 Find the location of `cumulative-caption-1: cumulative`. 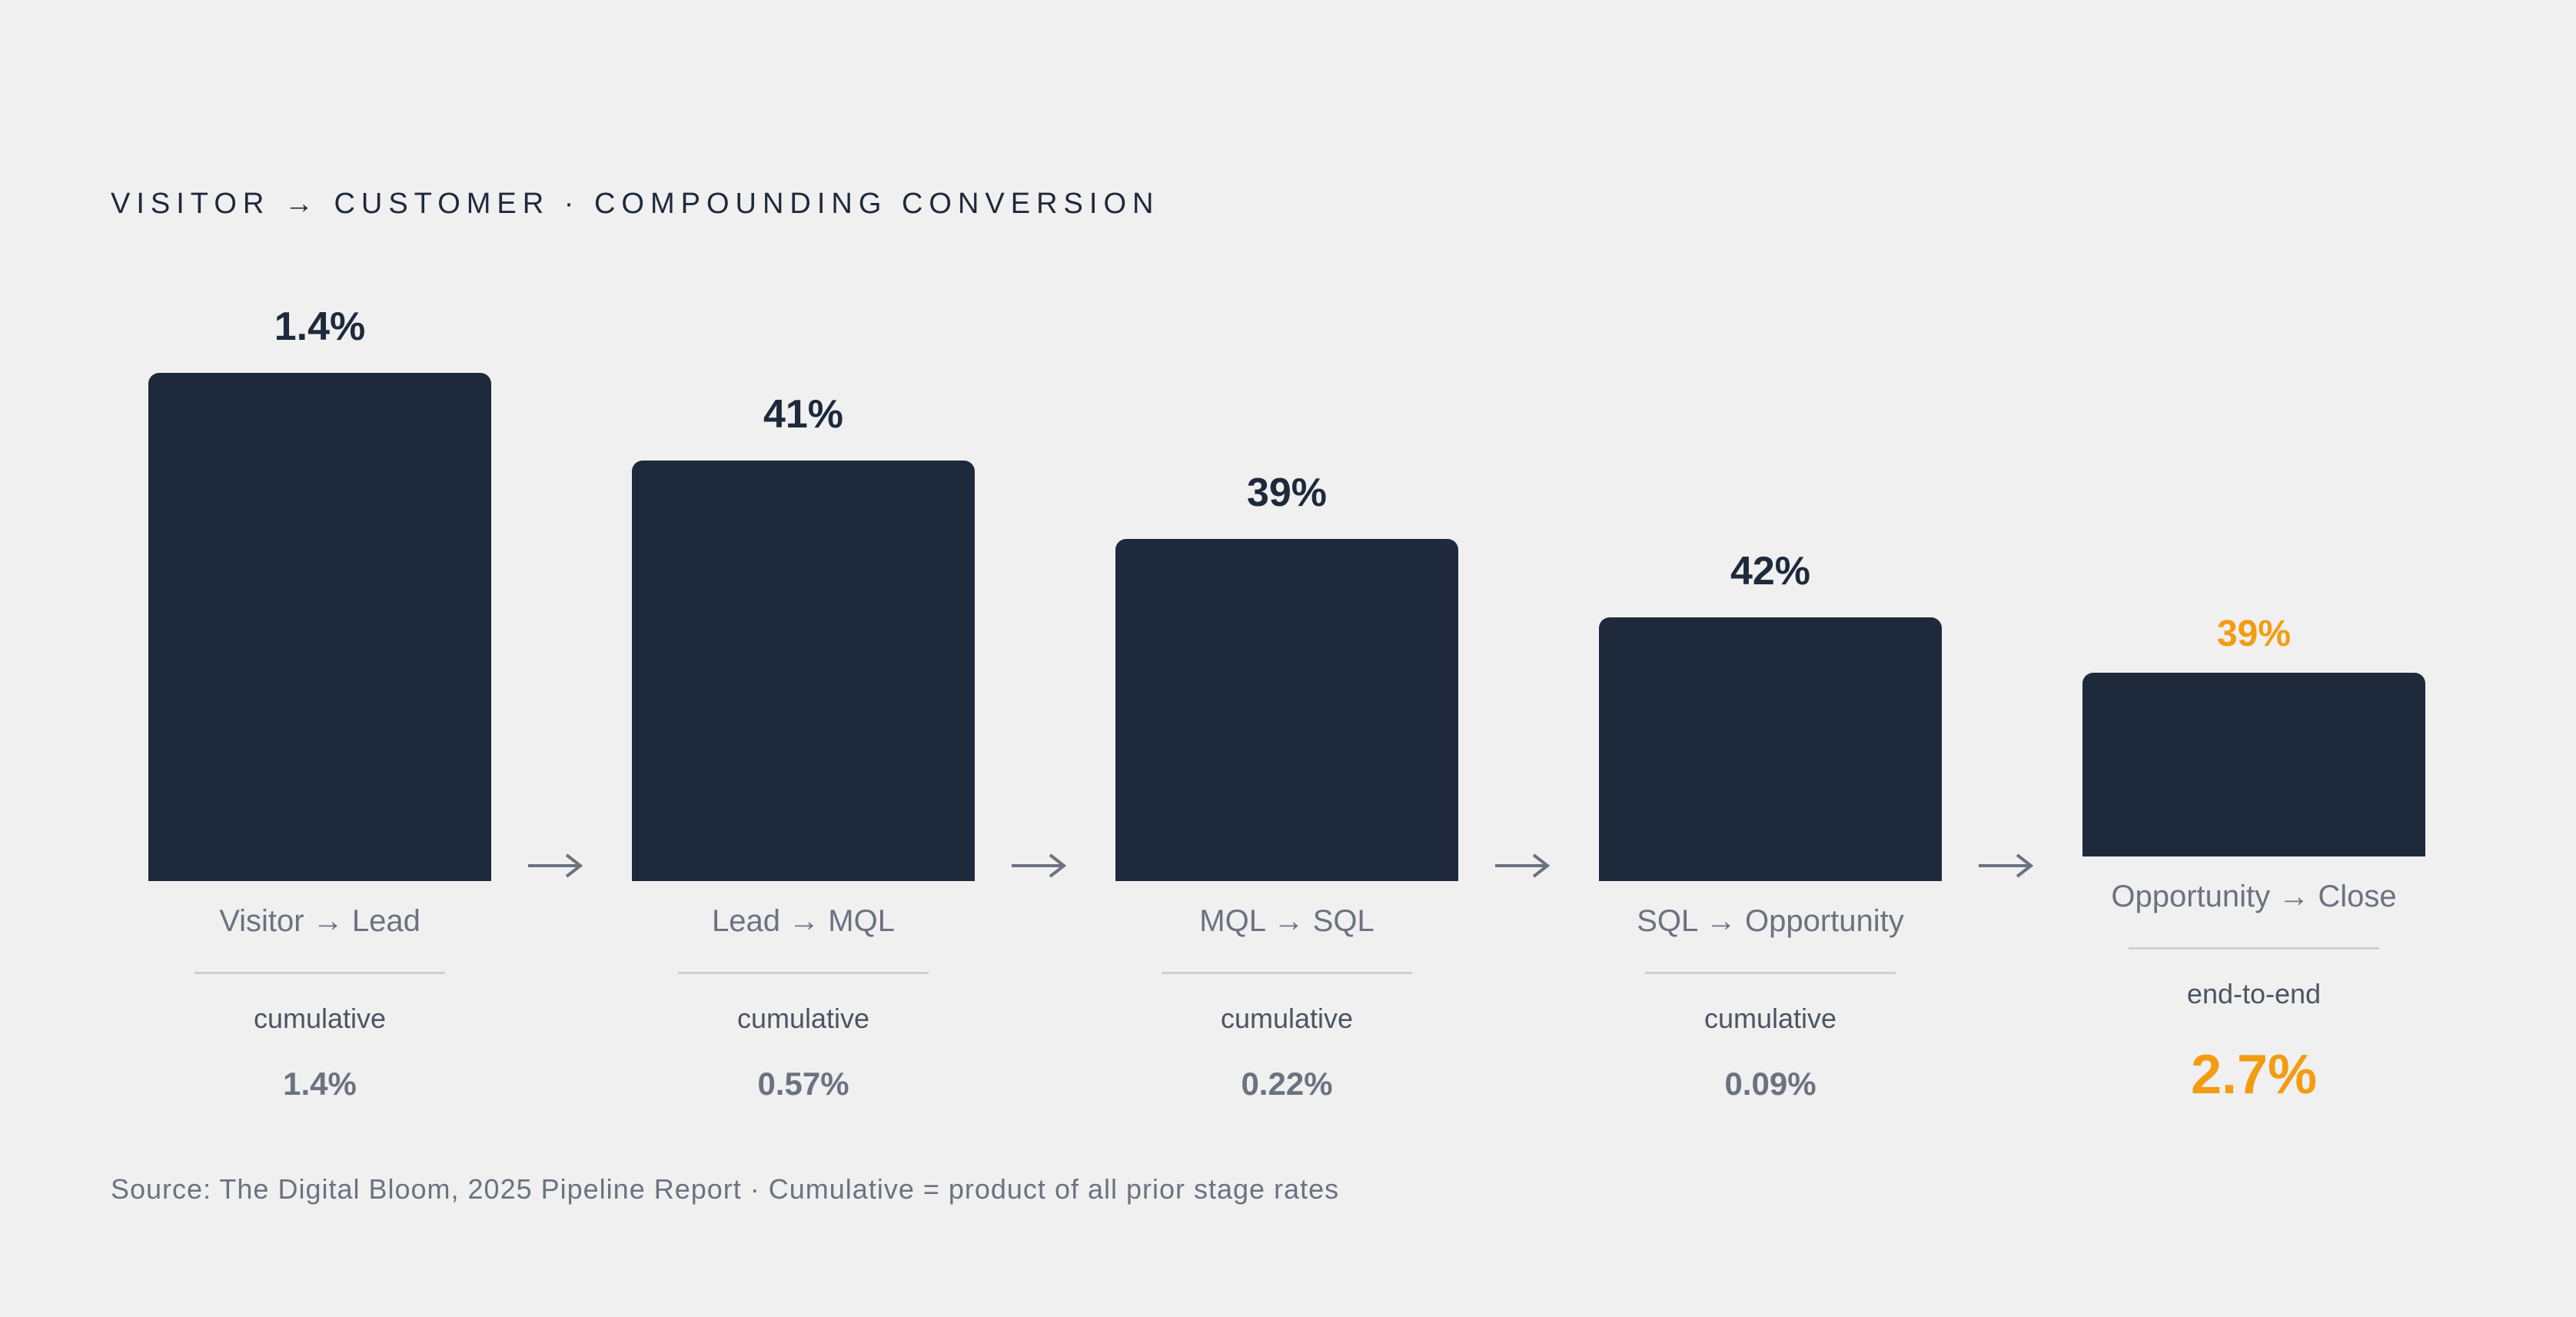

cumulative-caption-1: cumulative is located at coordinates (320, 1018).